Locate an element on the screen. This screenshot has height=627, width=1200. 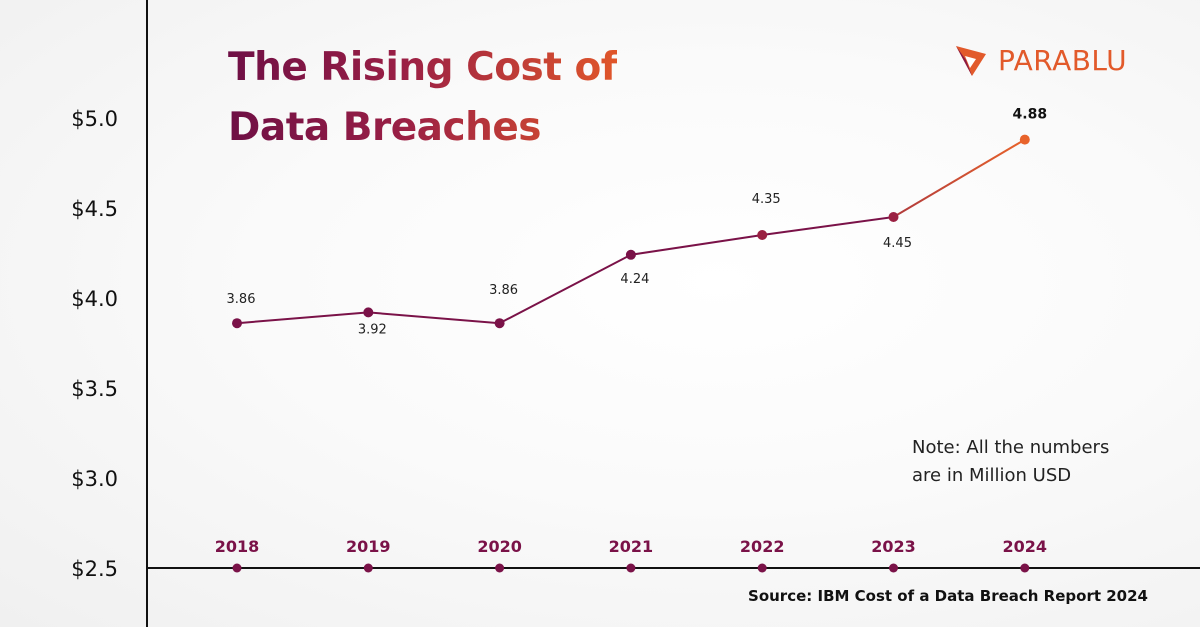
x-tick-labels: 2018 2019 2020 2021 2022 2023 2024 is located at coordinates (631, 555).